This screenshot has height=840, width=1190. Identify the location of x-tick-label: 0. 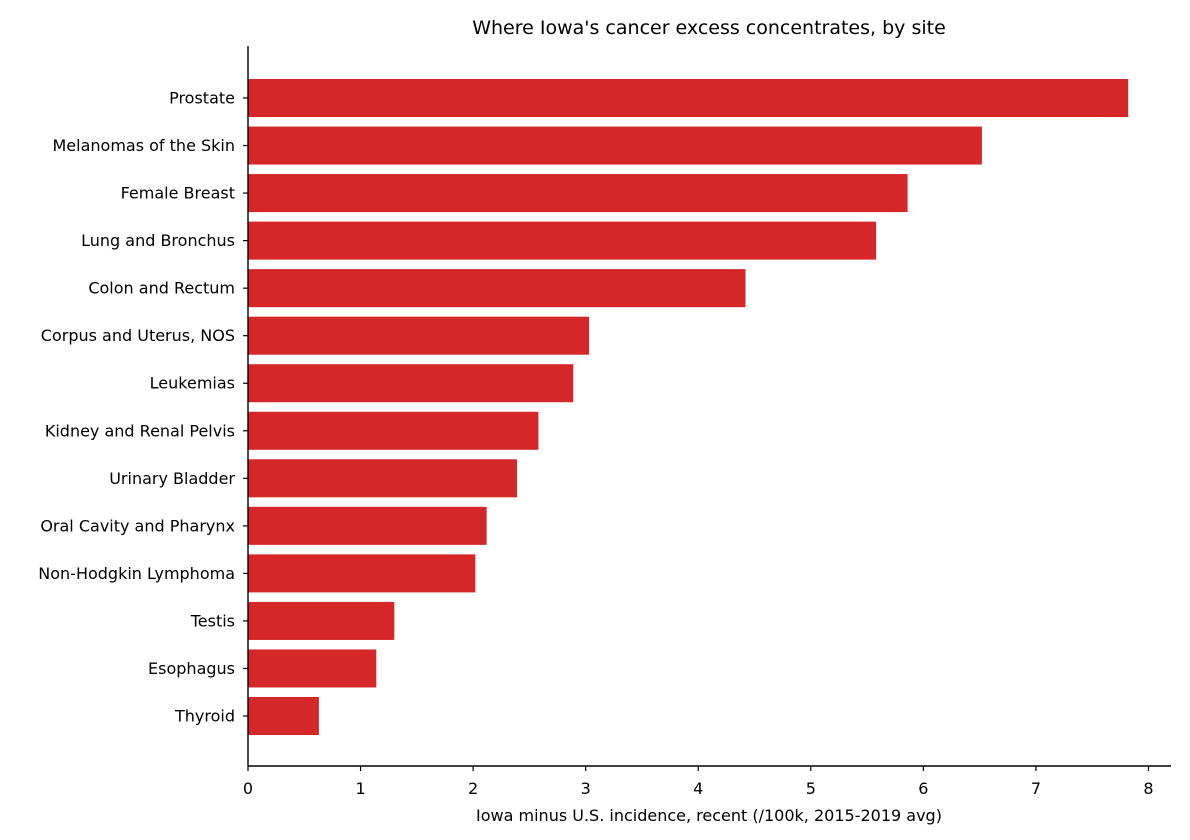
(248, 788).